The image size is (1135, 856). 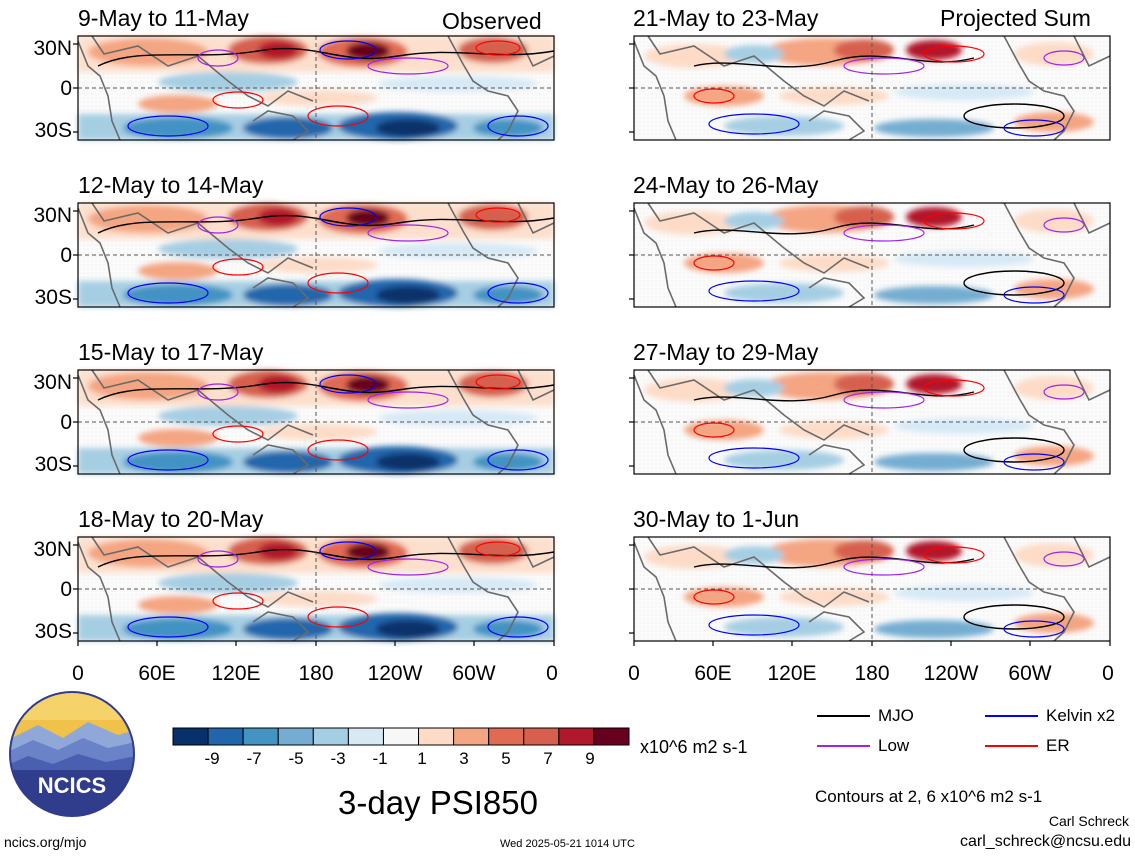 What do you see at coordinates (726, 18) in the screenshot?
I see `projected-panel-1-title: 21-May to 23-May` at bounding box center [726, 18].